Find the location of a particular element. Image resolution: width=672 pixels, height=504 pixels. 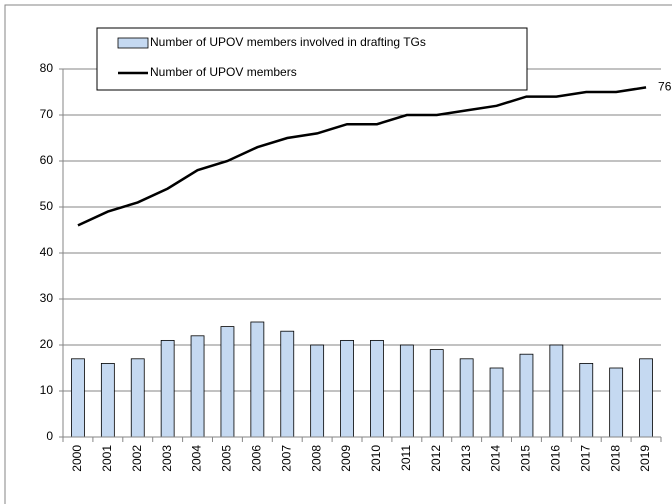

x-tick-label: 2017 is located at coordinates (585, 458).